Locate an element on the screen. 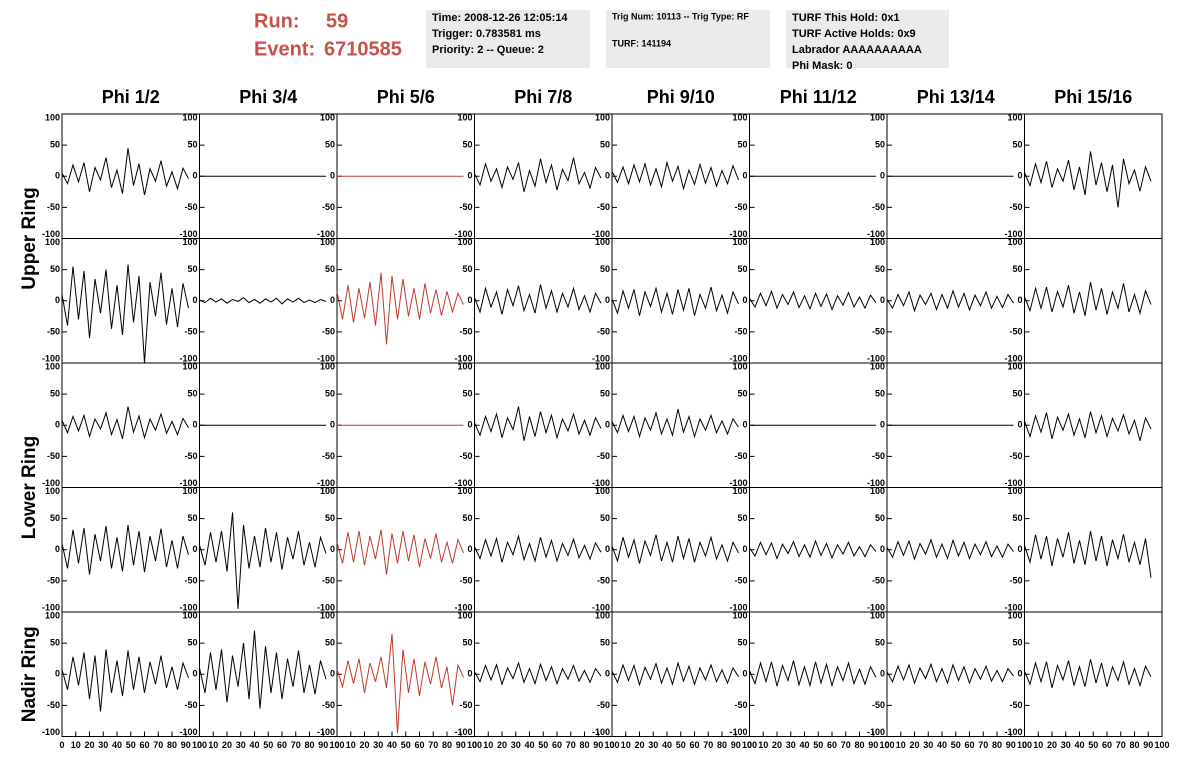  info-text: Trig Num: 10113 -- Trig Type: RF is located at coordinates (680, 16).